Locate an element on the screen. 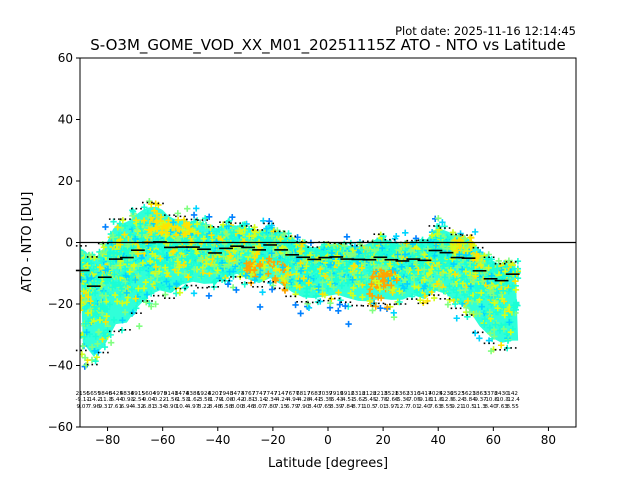 This screenshot has width=640, height=480. x-tick-label: −40 is located at coordinates (217, 440).